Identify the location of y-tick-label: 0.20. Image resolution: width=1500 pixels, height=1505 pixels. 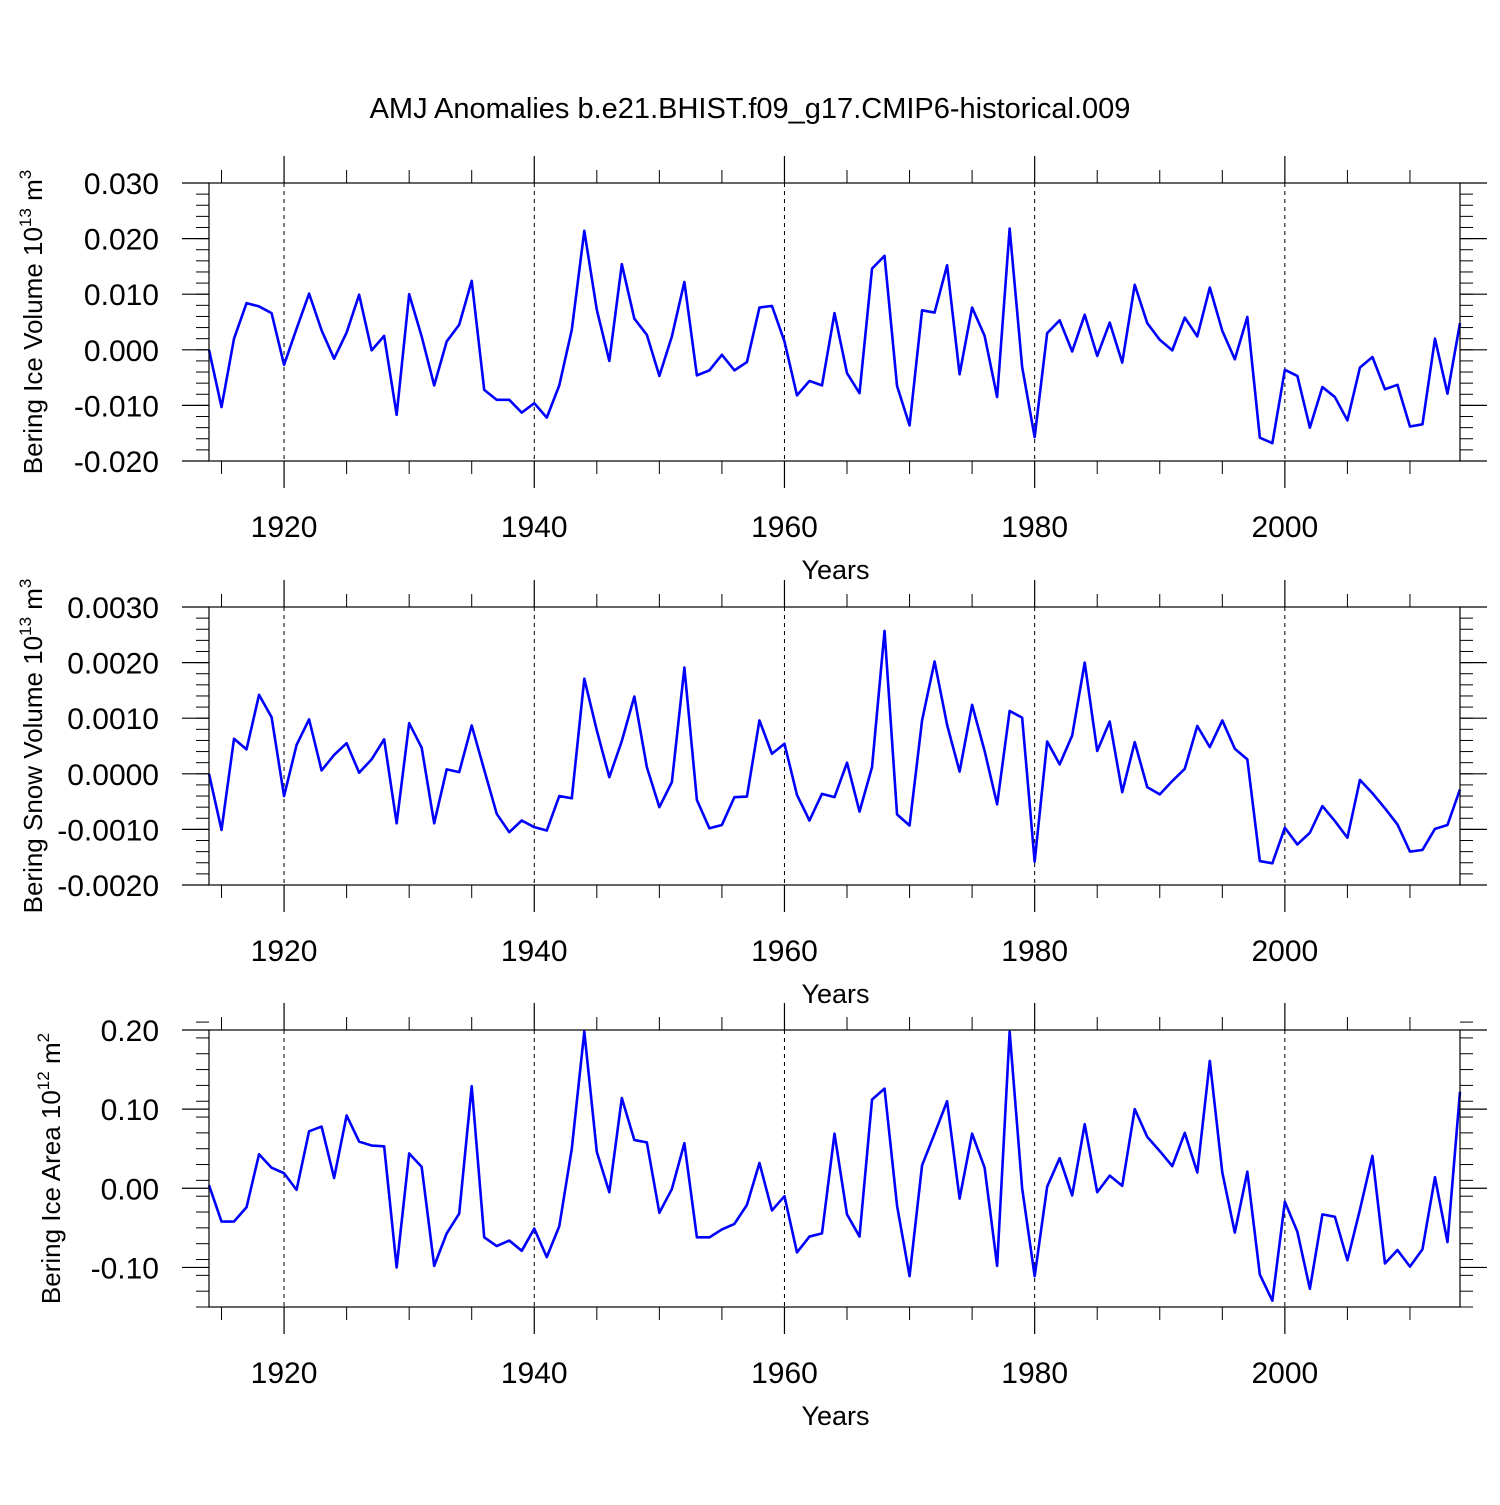
(130, 1031).